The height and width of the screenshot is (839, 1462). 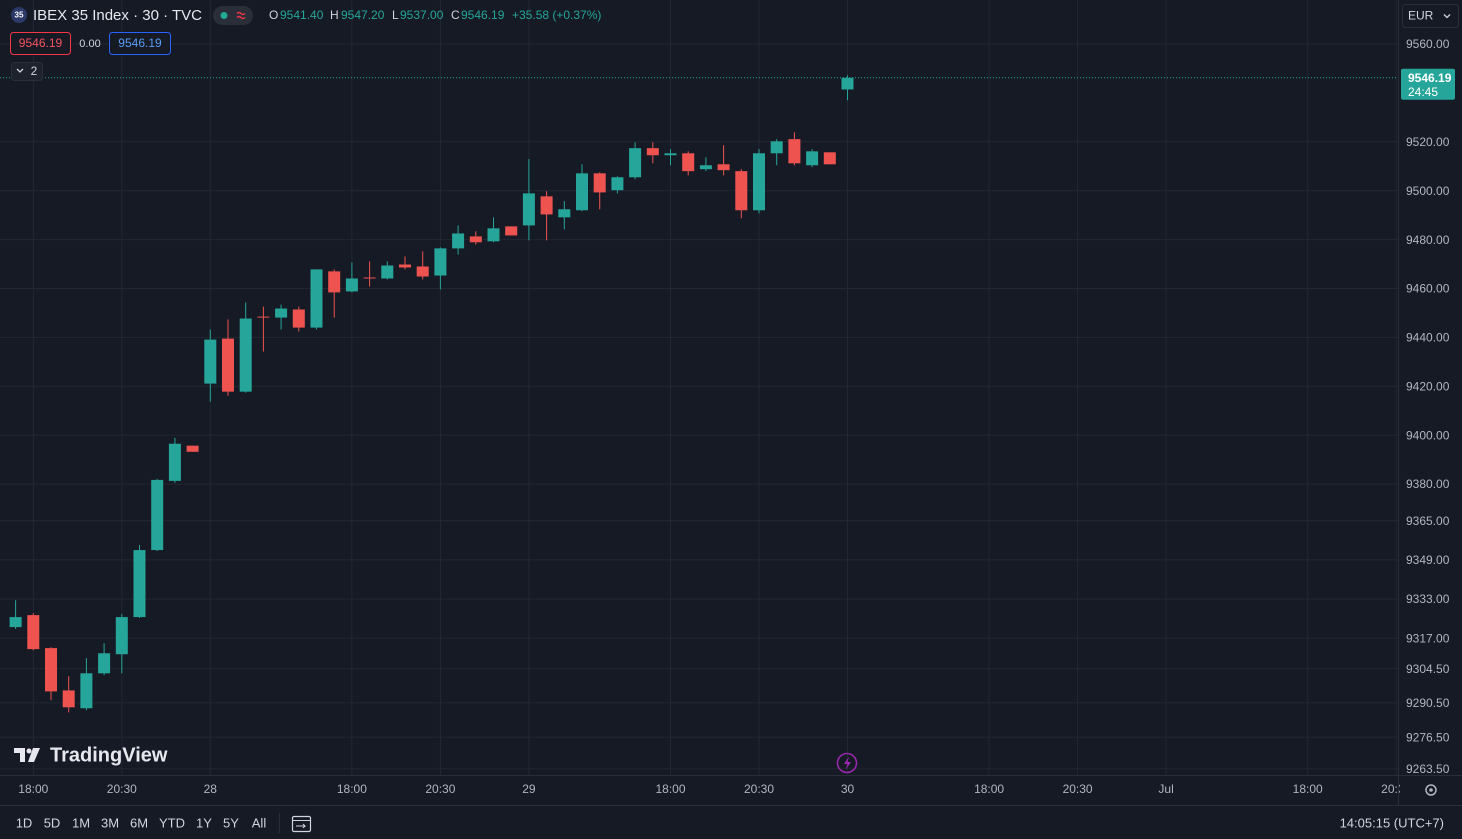 I want to click on y-tick-label: 9400.00, so click(x=1428, y=435).